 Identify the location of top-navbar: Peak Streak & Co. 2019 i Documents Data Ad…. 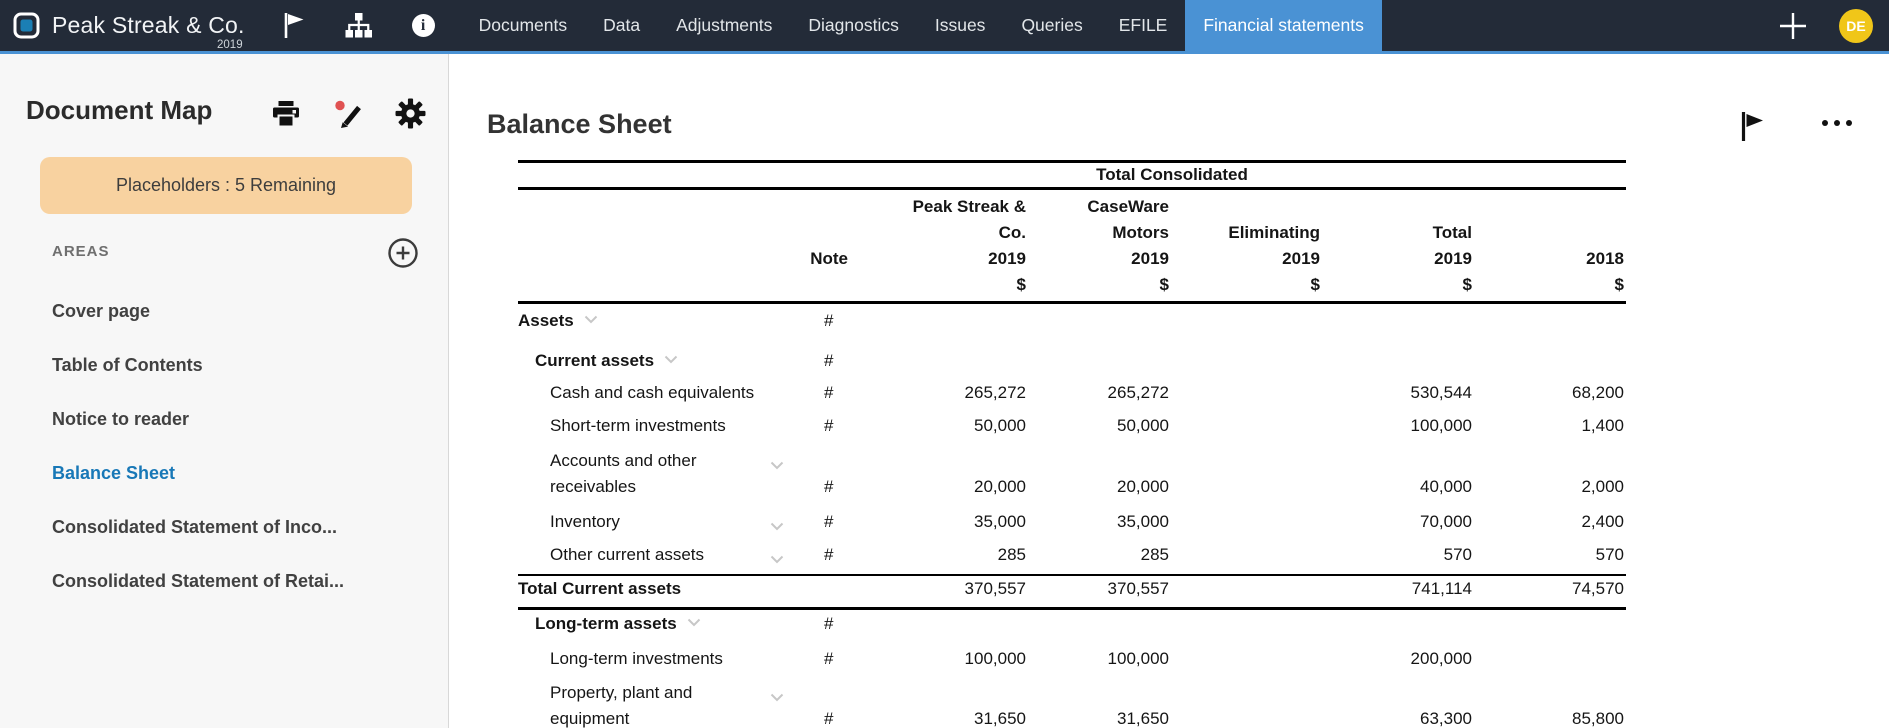
(944, 27).